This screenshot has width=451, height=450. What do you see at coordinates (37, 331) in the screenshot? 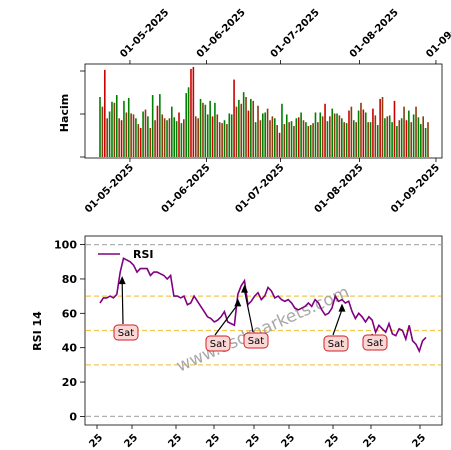
I see `rsi-ylabel: RSI 14` at bounding box center [37, 331].